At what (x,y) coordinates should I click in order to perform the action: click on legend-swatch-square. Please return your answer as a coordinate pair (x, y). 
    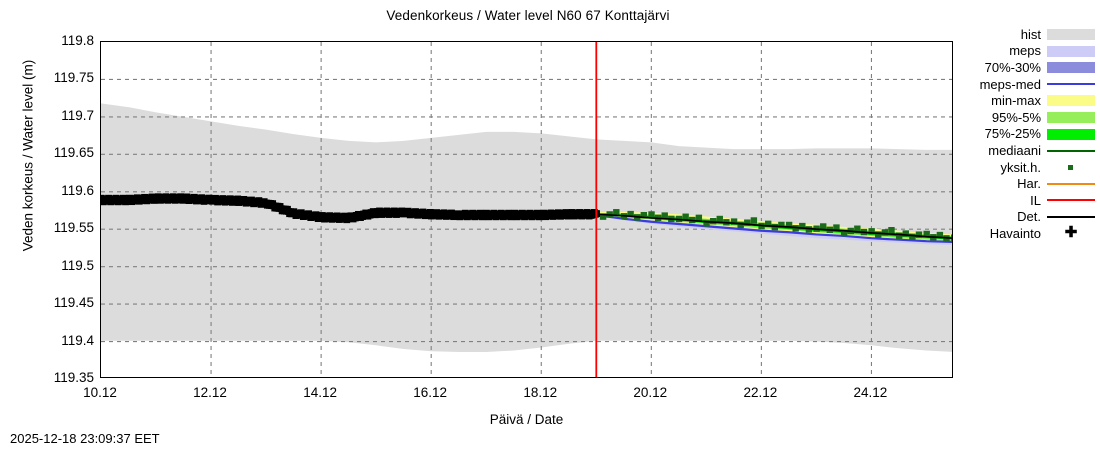
    Looking at the image, I should click on (1071, 167).